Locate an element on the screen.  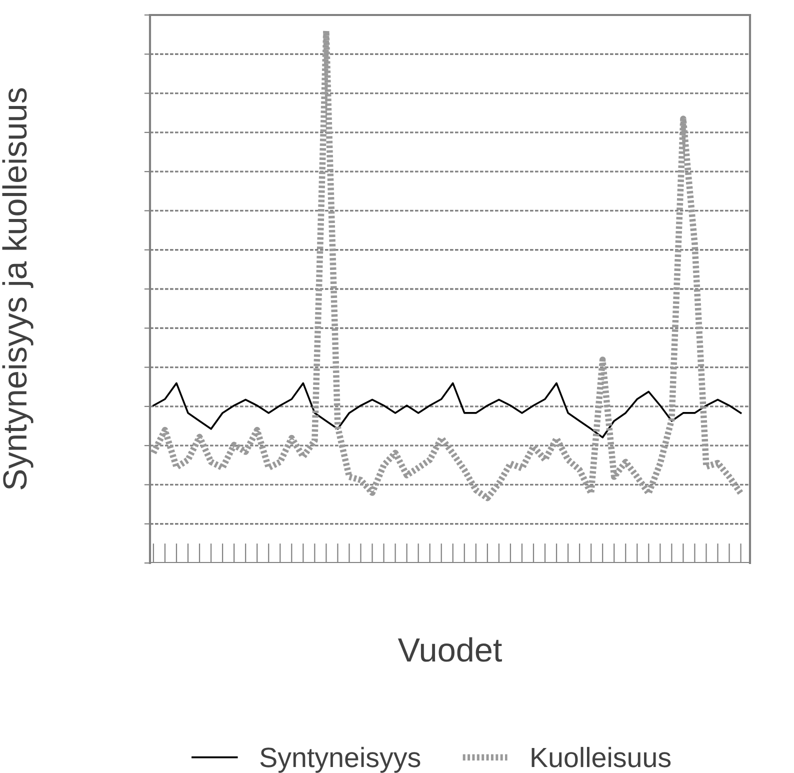
legend-label: Syntyneisyys is located at coordinates (340, 759).